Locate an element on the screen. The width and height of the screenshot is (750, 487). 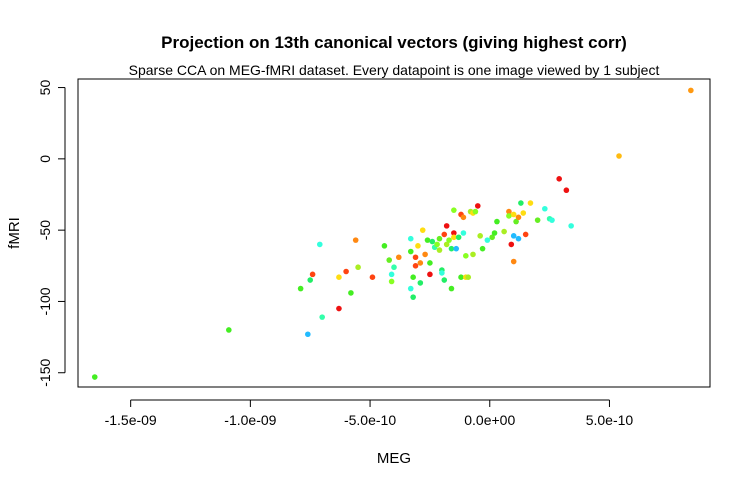
x-axis: -1.5e-09 -1.0e-09 -5.0e-10 0.0e+00 5.0e-10 is located at coordinates (369, 413).